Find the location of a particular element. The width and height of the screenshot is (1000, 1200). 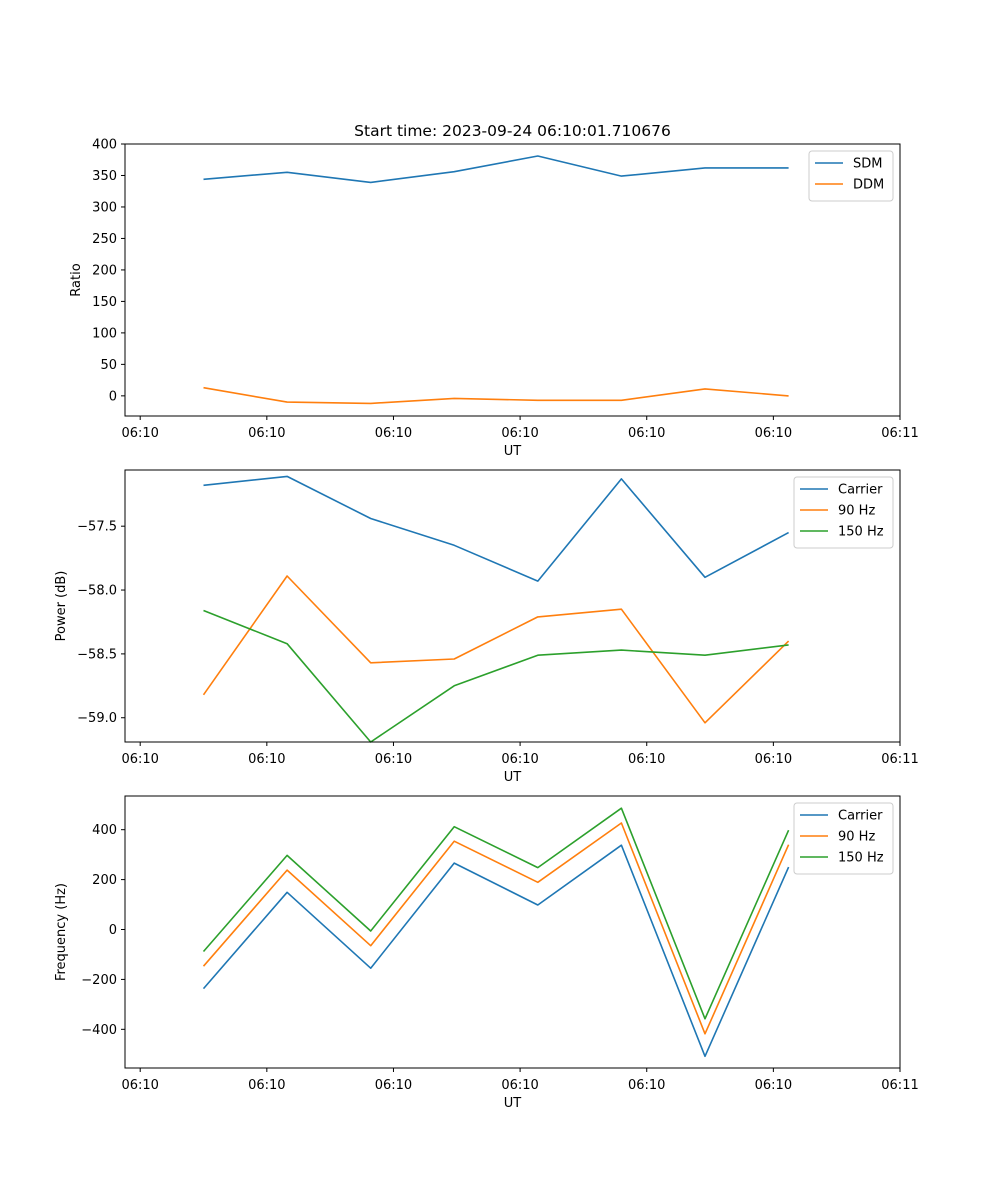

legend: SDM DDM is located at coordinates (851, 176).